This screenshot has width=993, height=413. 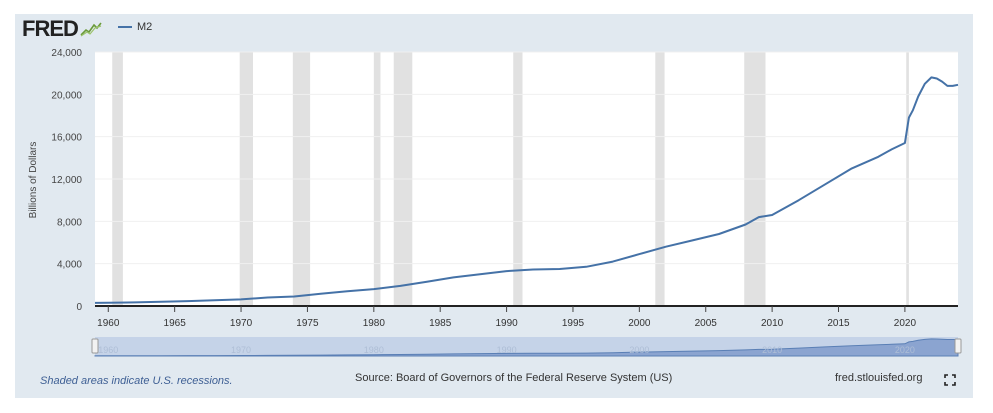 I want to click on legend-series-label: M2, so click(x=145, y=27).